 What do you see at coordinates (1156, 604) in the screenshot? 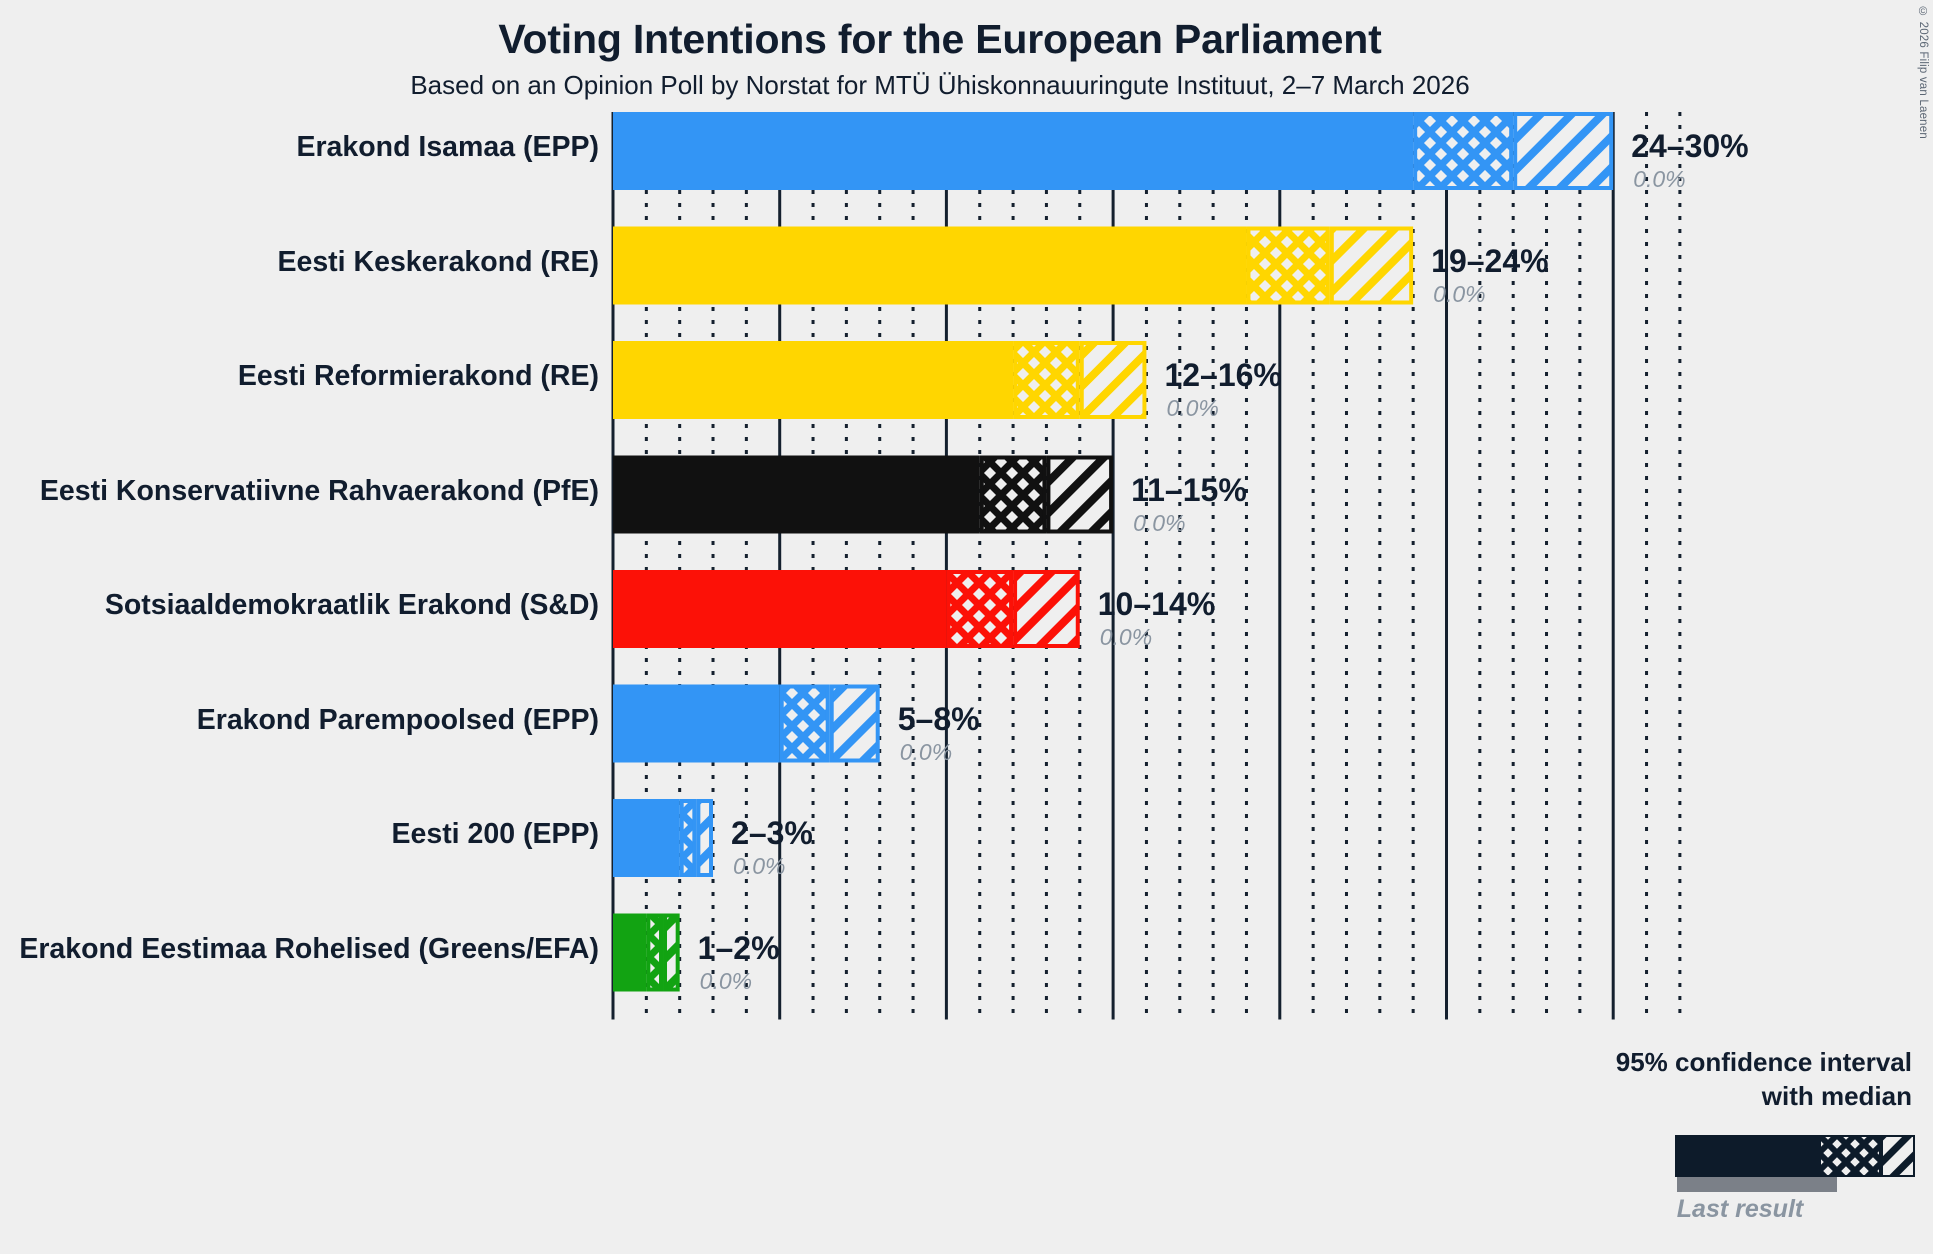
I see `bar-range-value: 10–14%` at bounding box center [1156, 604].